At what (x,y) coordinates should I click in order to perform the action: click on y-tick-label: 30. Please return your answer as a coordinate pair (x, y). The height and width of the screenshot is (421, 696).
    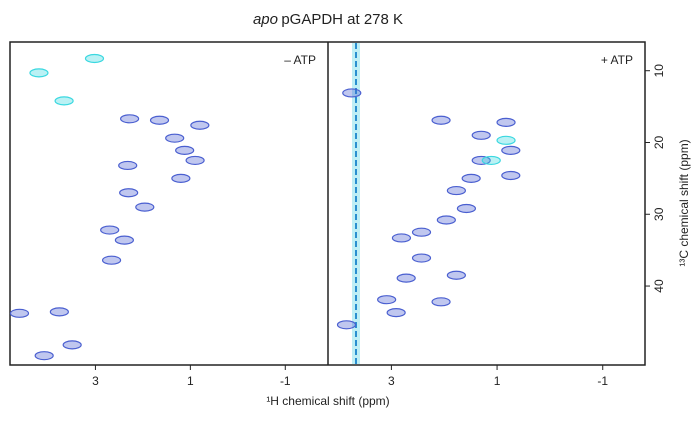
    Looking at the image, I should click on (659, 214).